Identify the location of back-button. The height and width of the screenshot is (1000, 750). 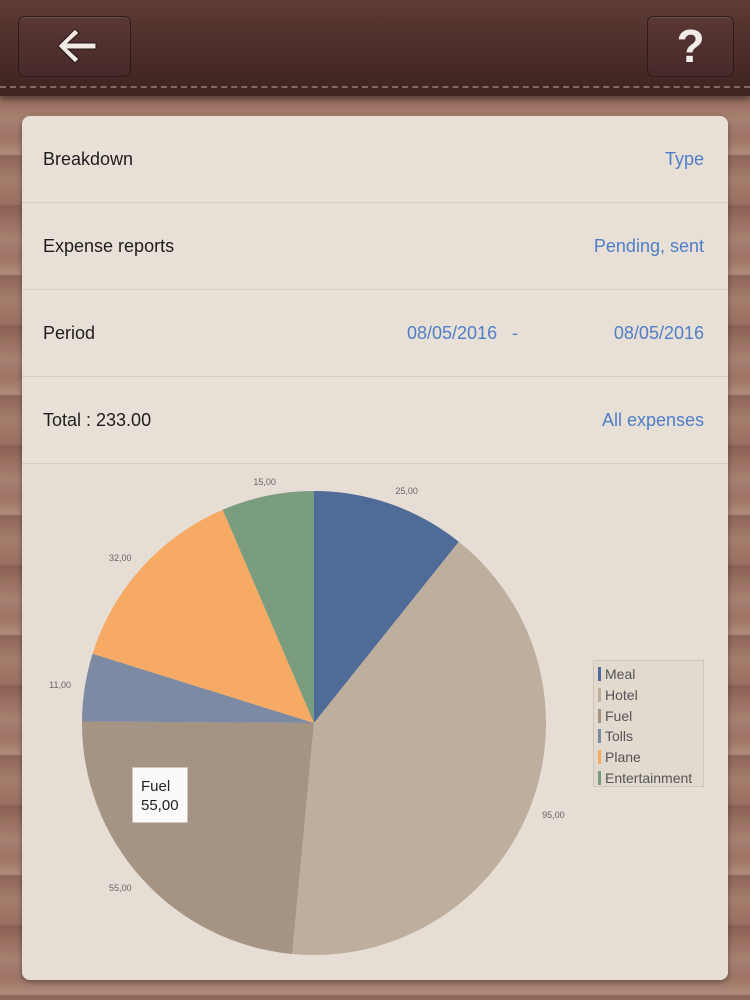
(74, 46).